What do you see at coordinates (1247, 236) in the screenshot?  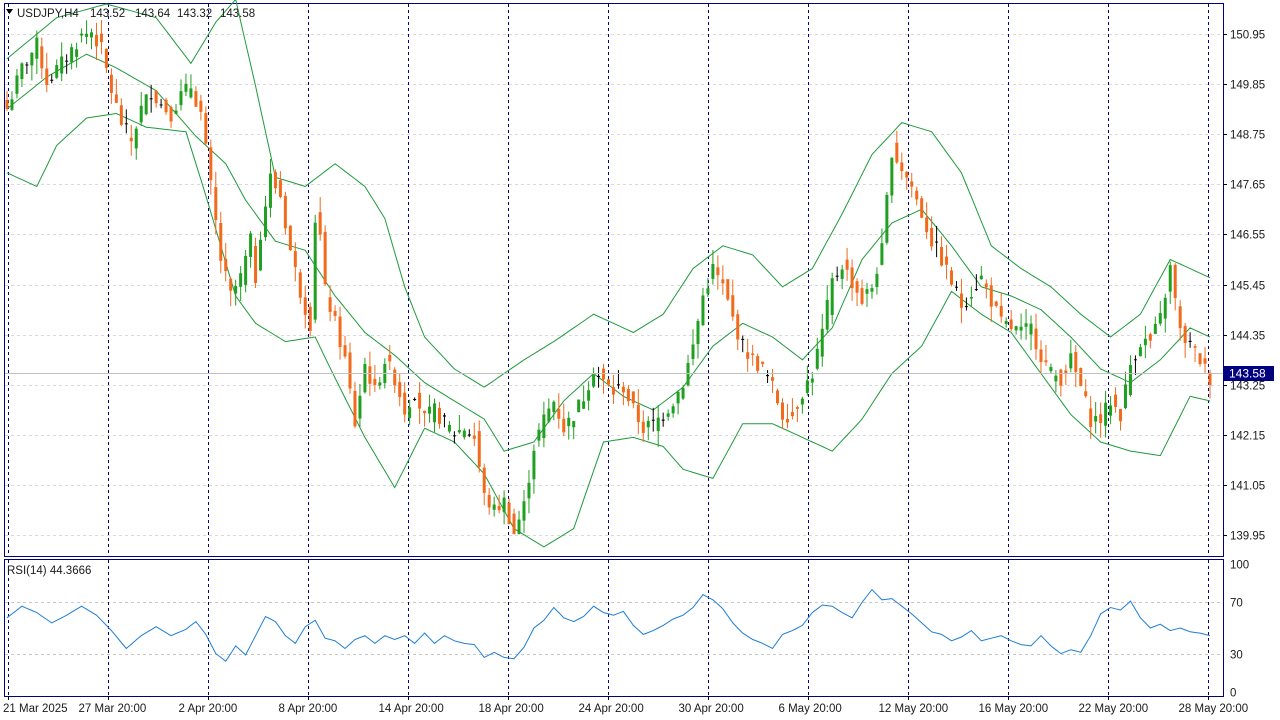 I see `price-tick-label: 146.55` at bounding box center [1247, 236].